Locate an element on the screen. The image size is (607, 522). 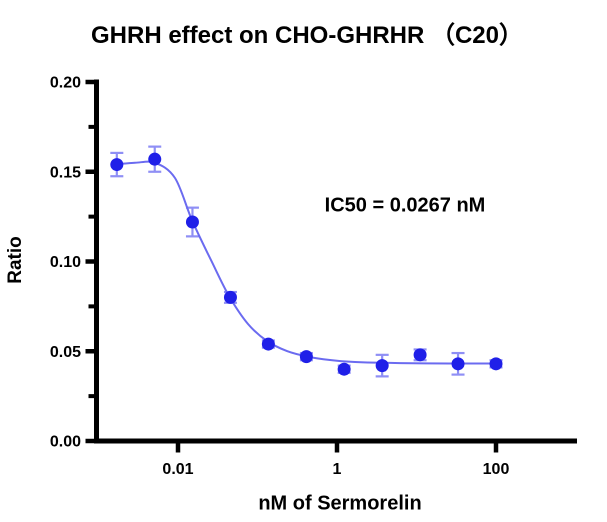
x-tick-label: 100 is located at coordinates (496, 469).